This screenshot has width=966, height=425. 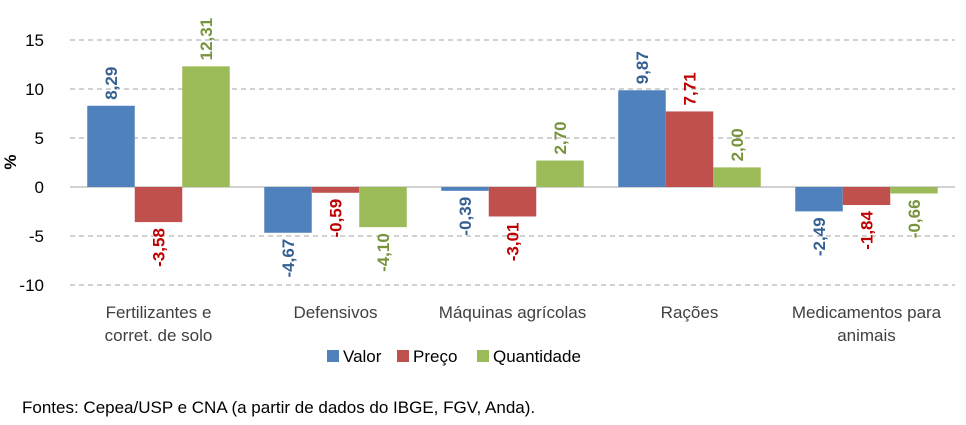 What do you see at coordinates (383, 252) in the screenshot?
I see `data-label: -4,10` at bounding box center [383, 252].